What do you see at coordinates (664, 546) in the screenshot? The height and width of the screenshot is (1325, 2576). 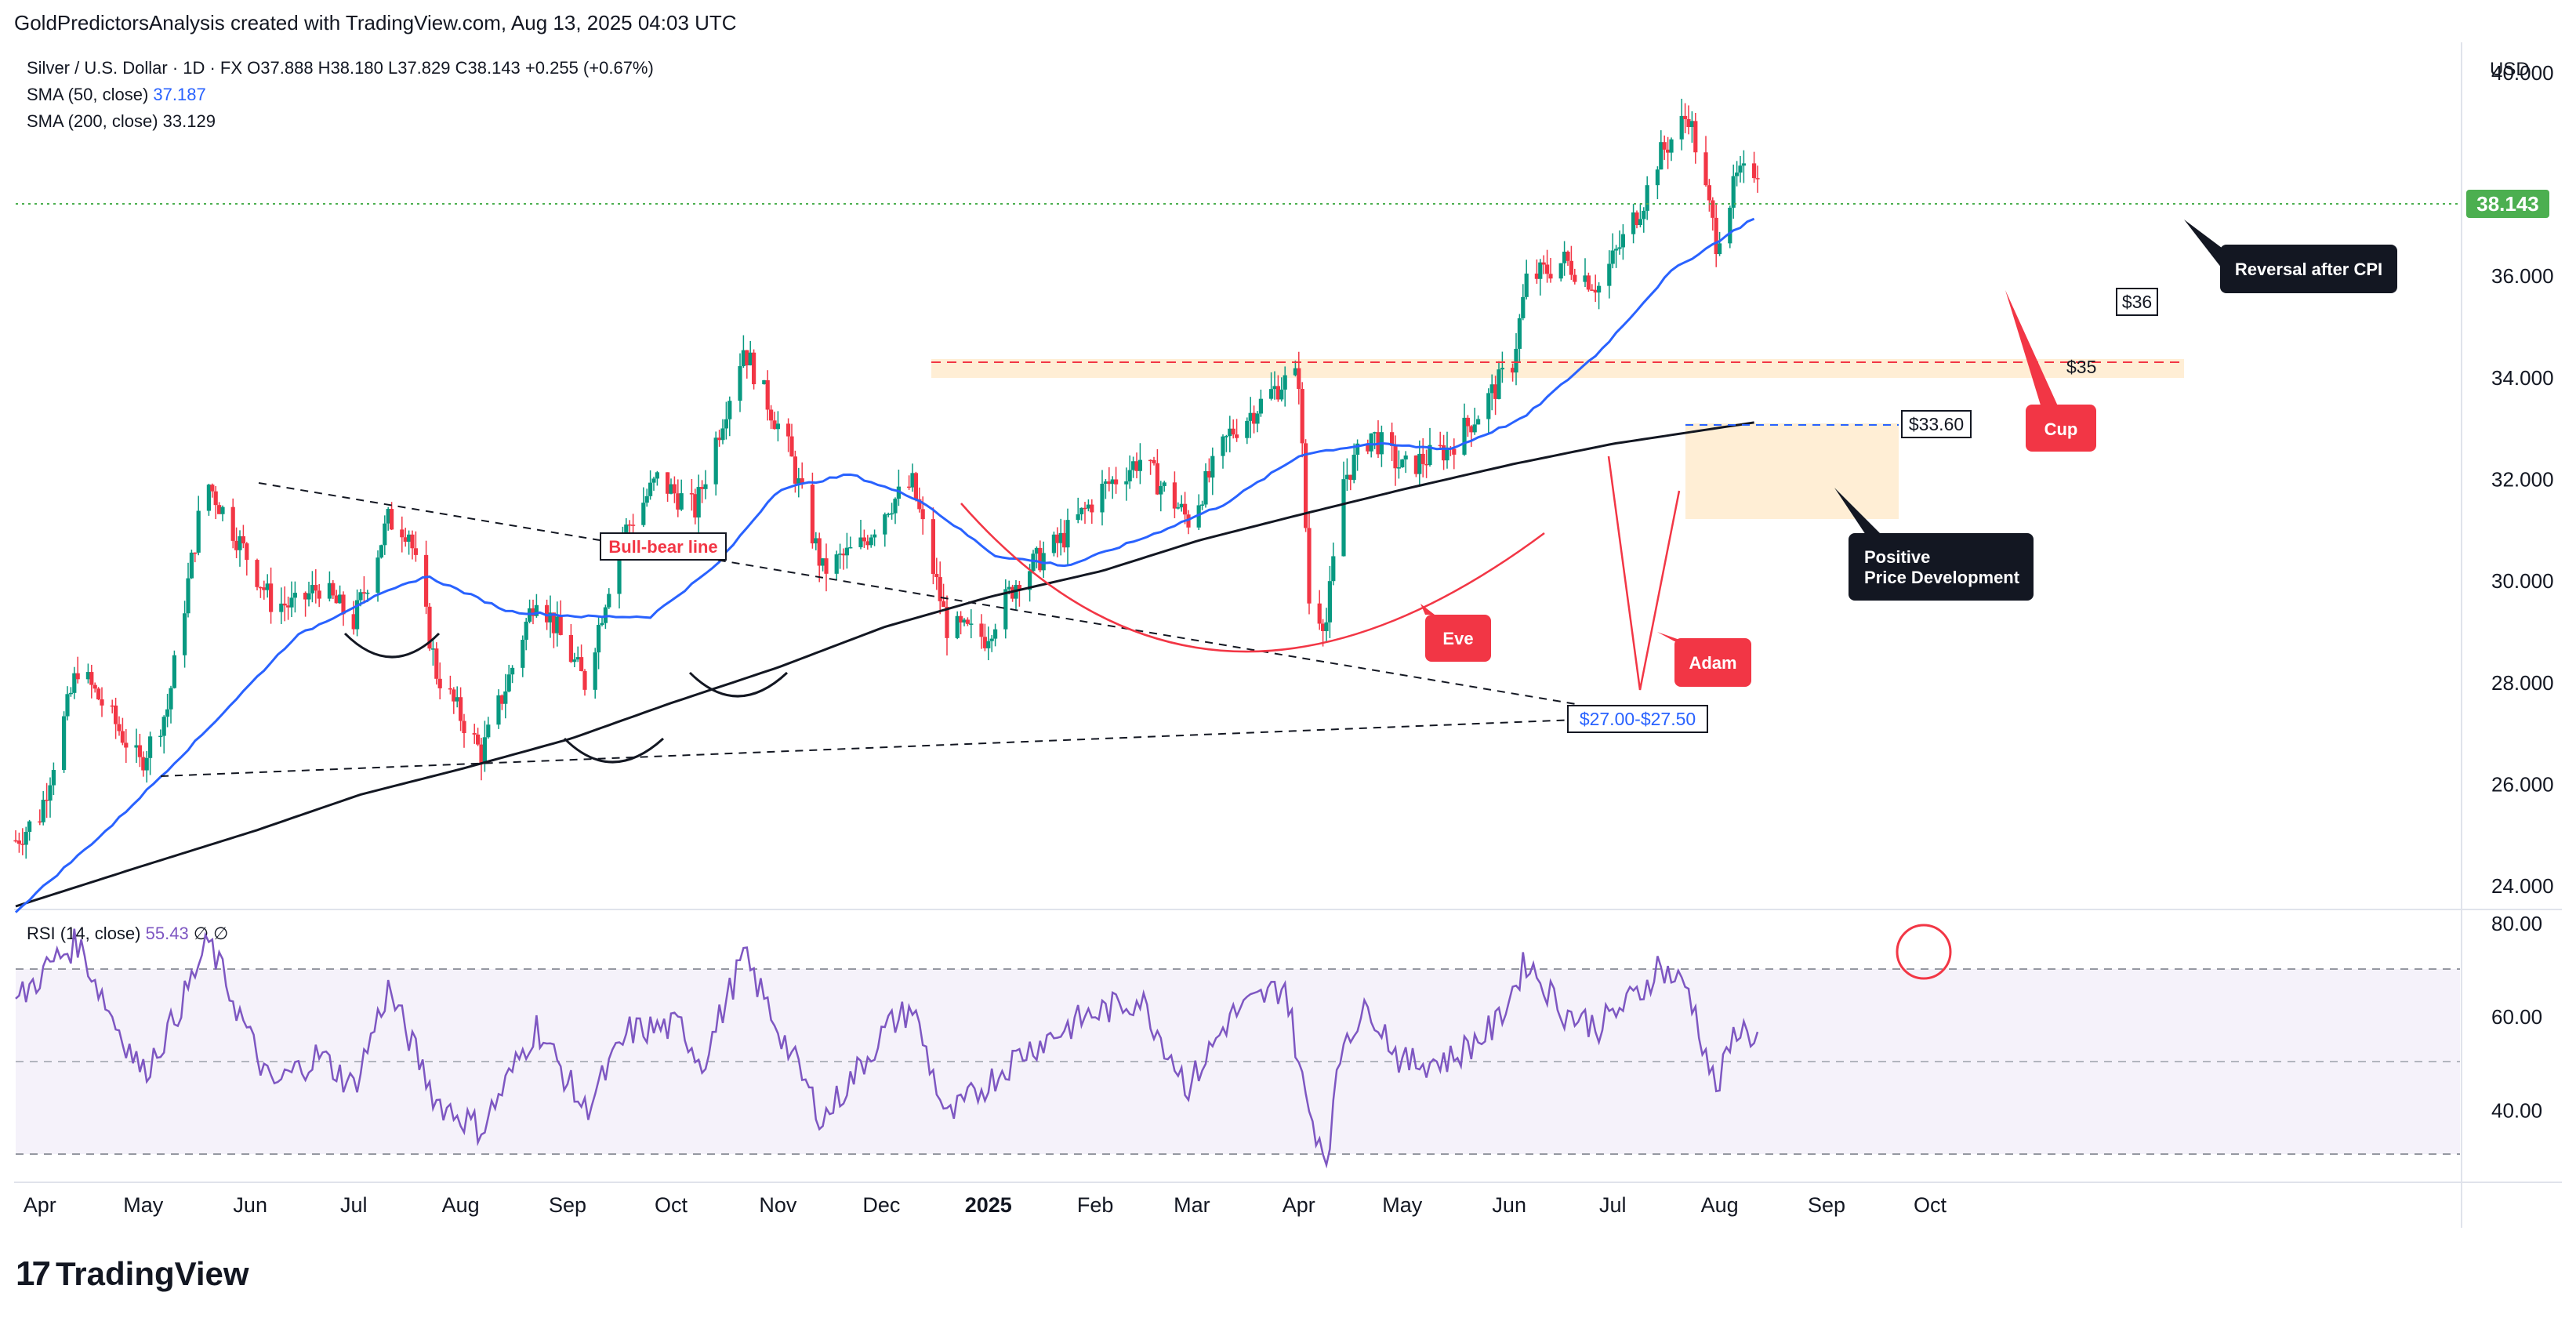 I see `bull-bear-label: Bull-bear line` at bounding box center [664, 546].